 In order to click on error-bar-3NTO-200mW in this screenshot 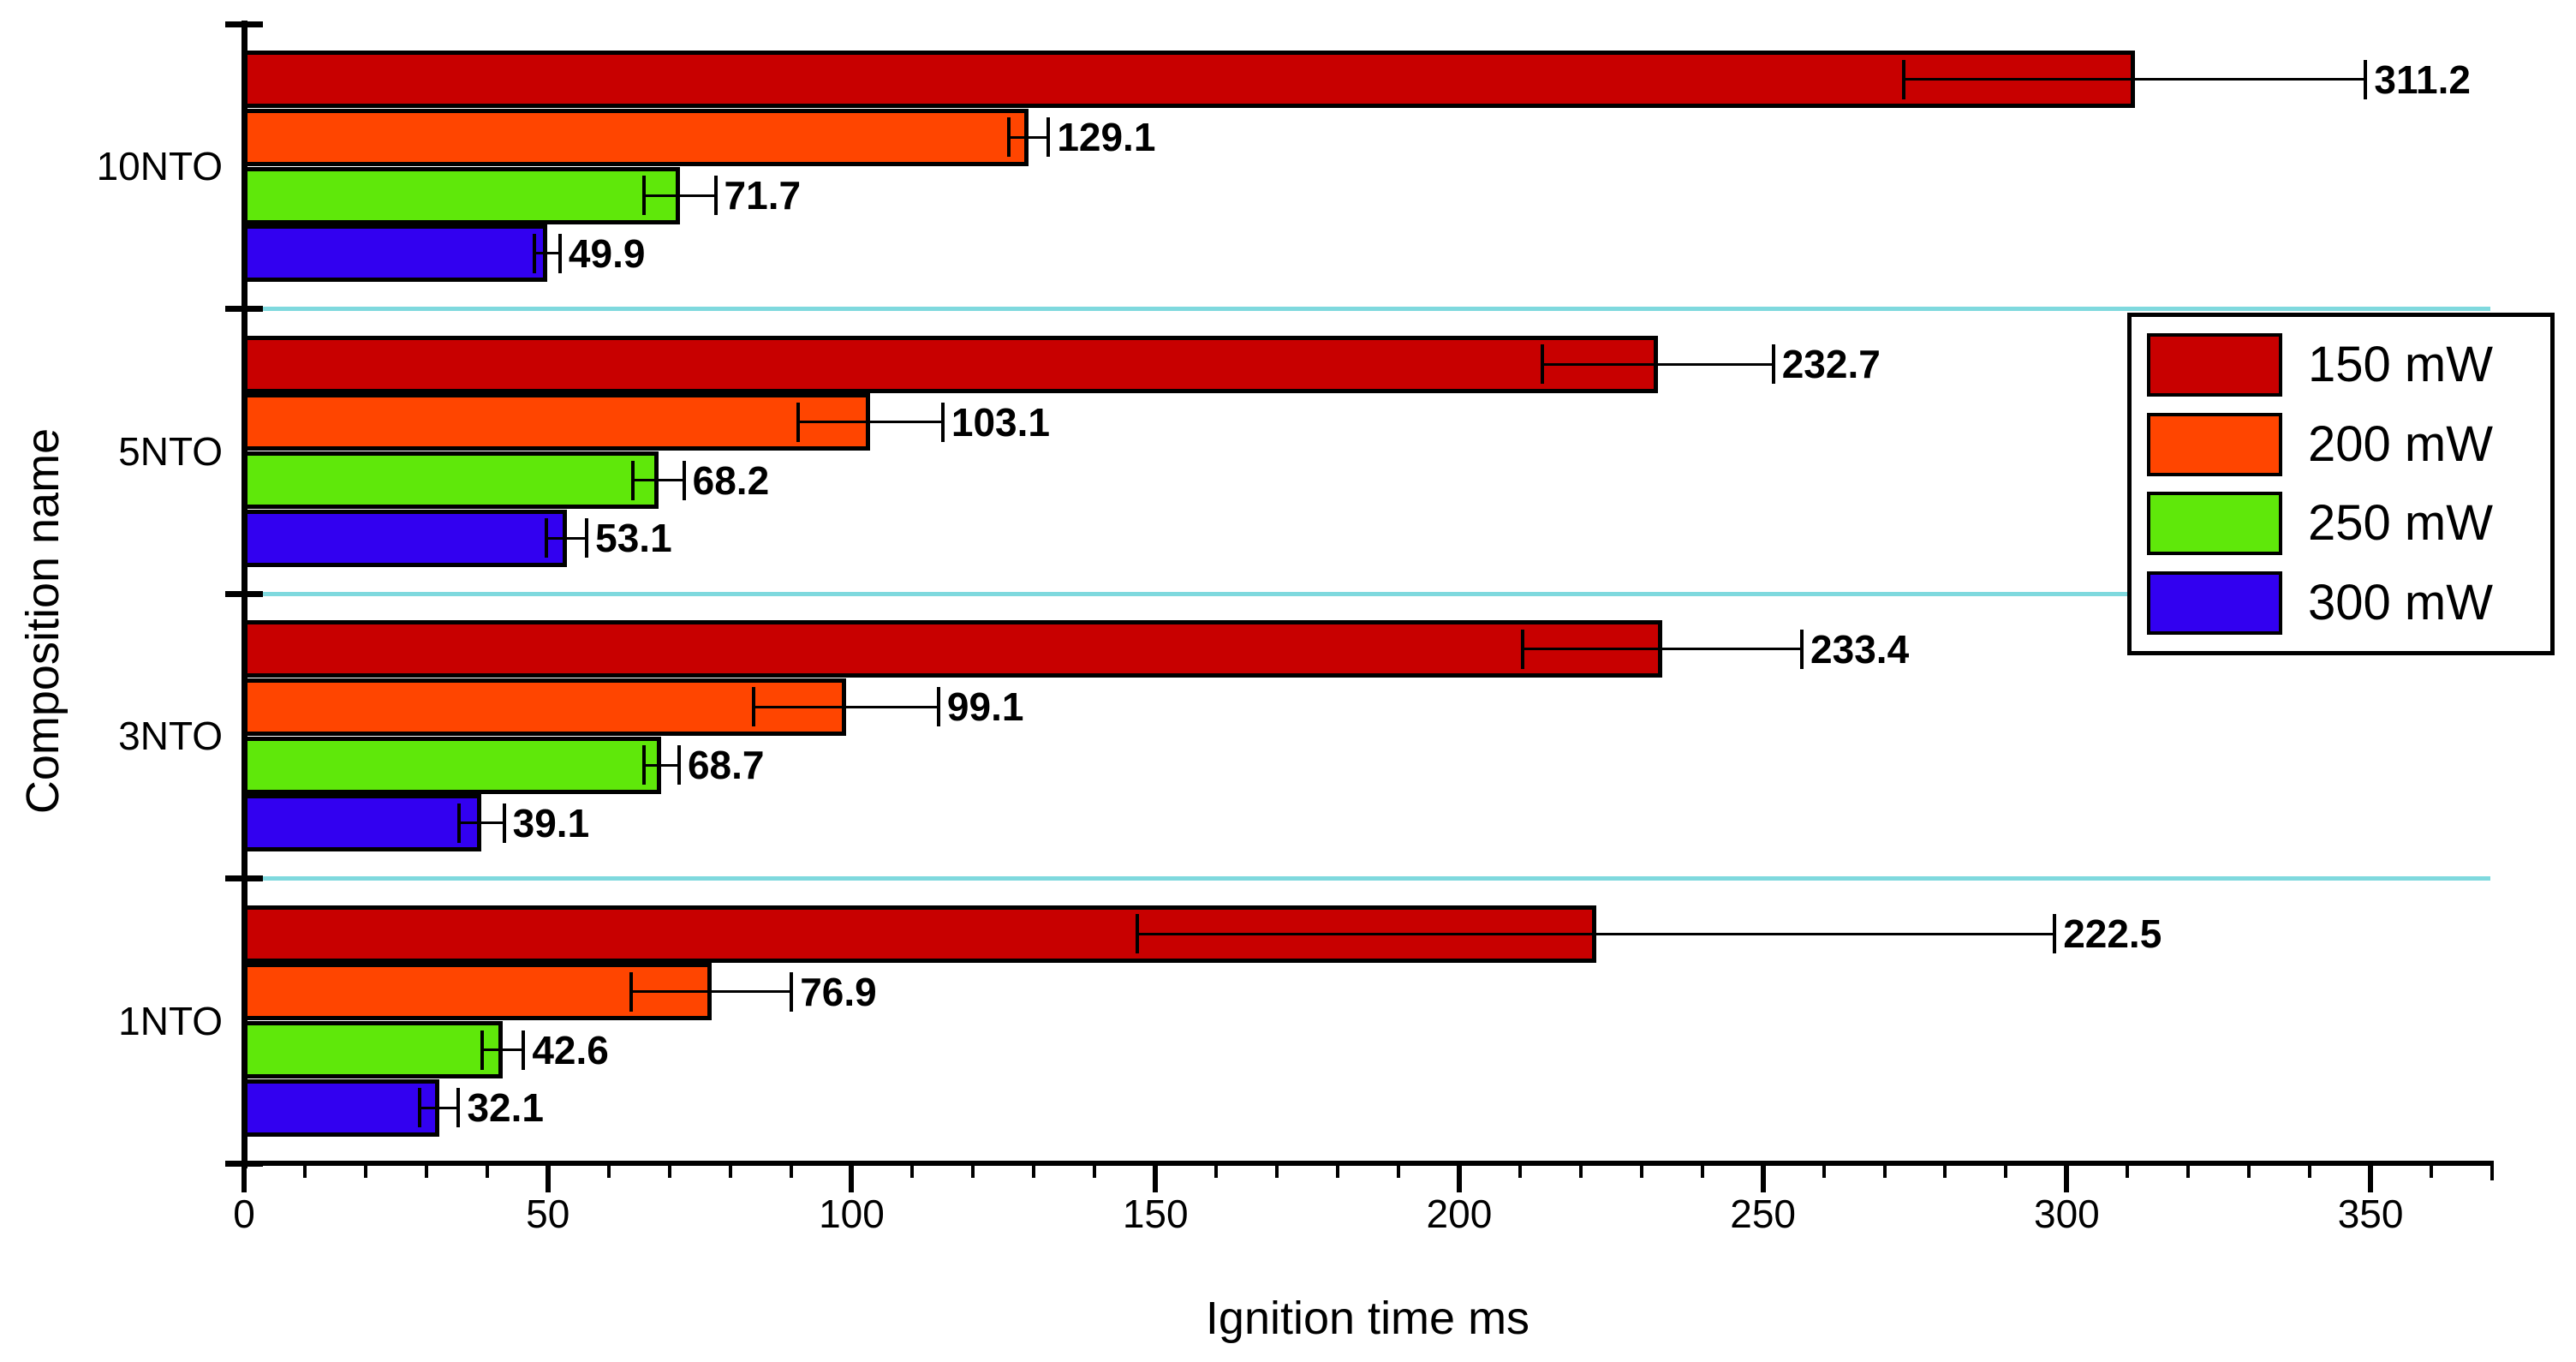, I will do `click(847, 706)`.